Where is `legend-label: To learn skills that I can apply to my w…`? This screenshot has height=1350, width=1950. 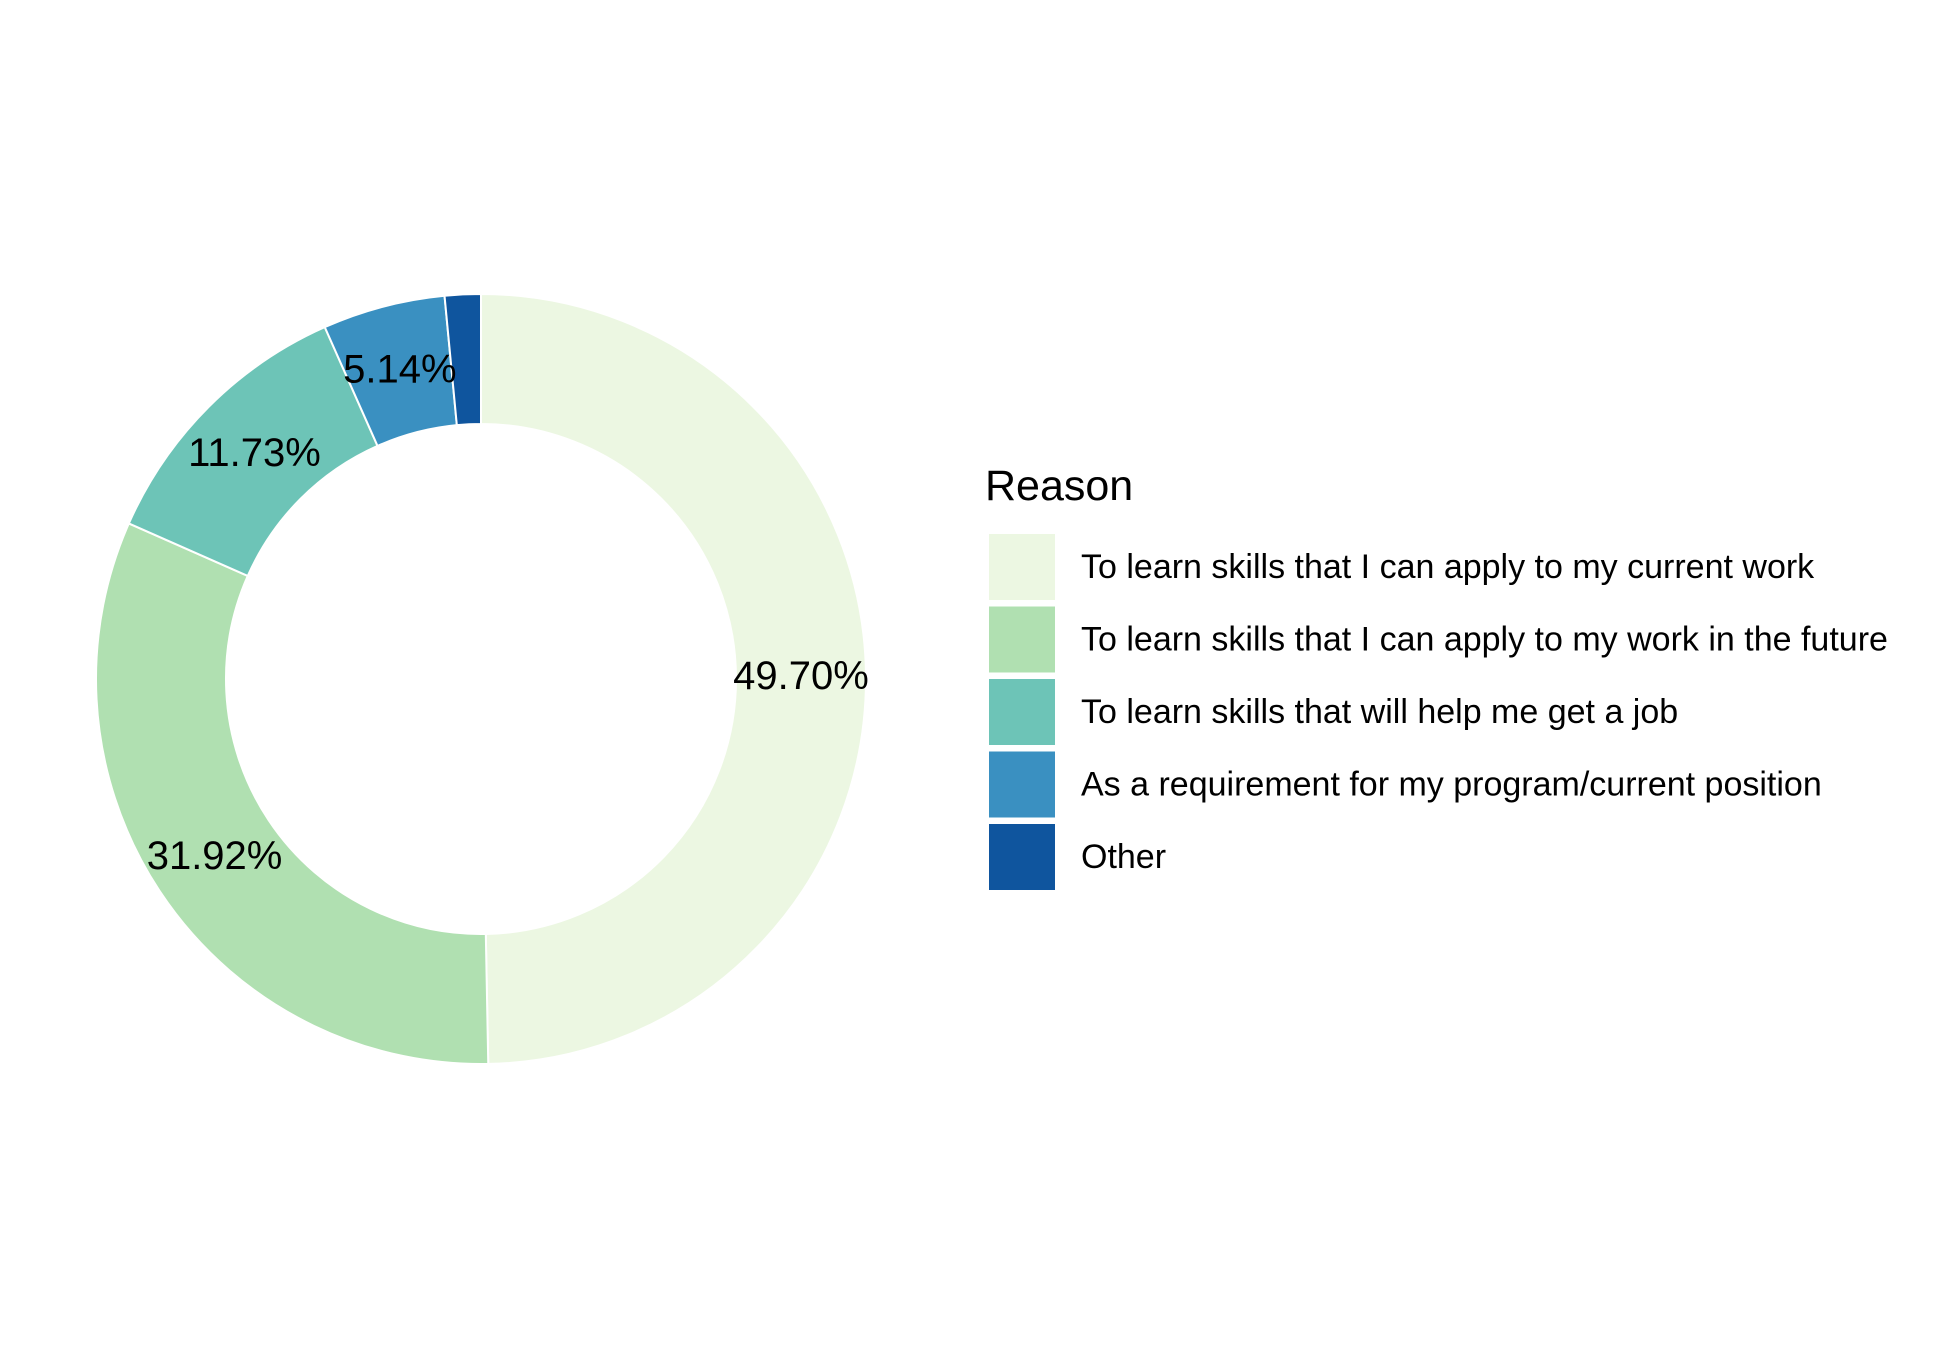 legend-label: To learn skills that I can apply to my w… is located at coordinates (1484, 640).